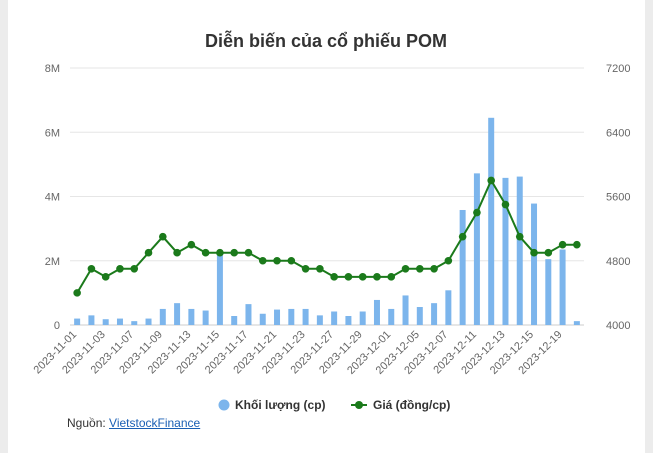 The image size is (653, 453). Describe the element at coordinates (411, 405) in the screenshot. I see `legend-price-label: Giá (đồng/cp)` at that location.